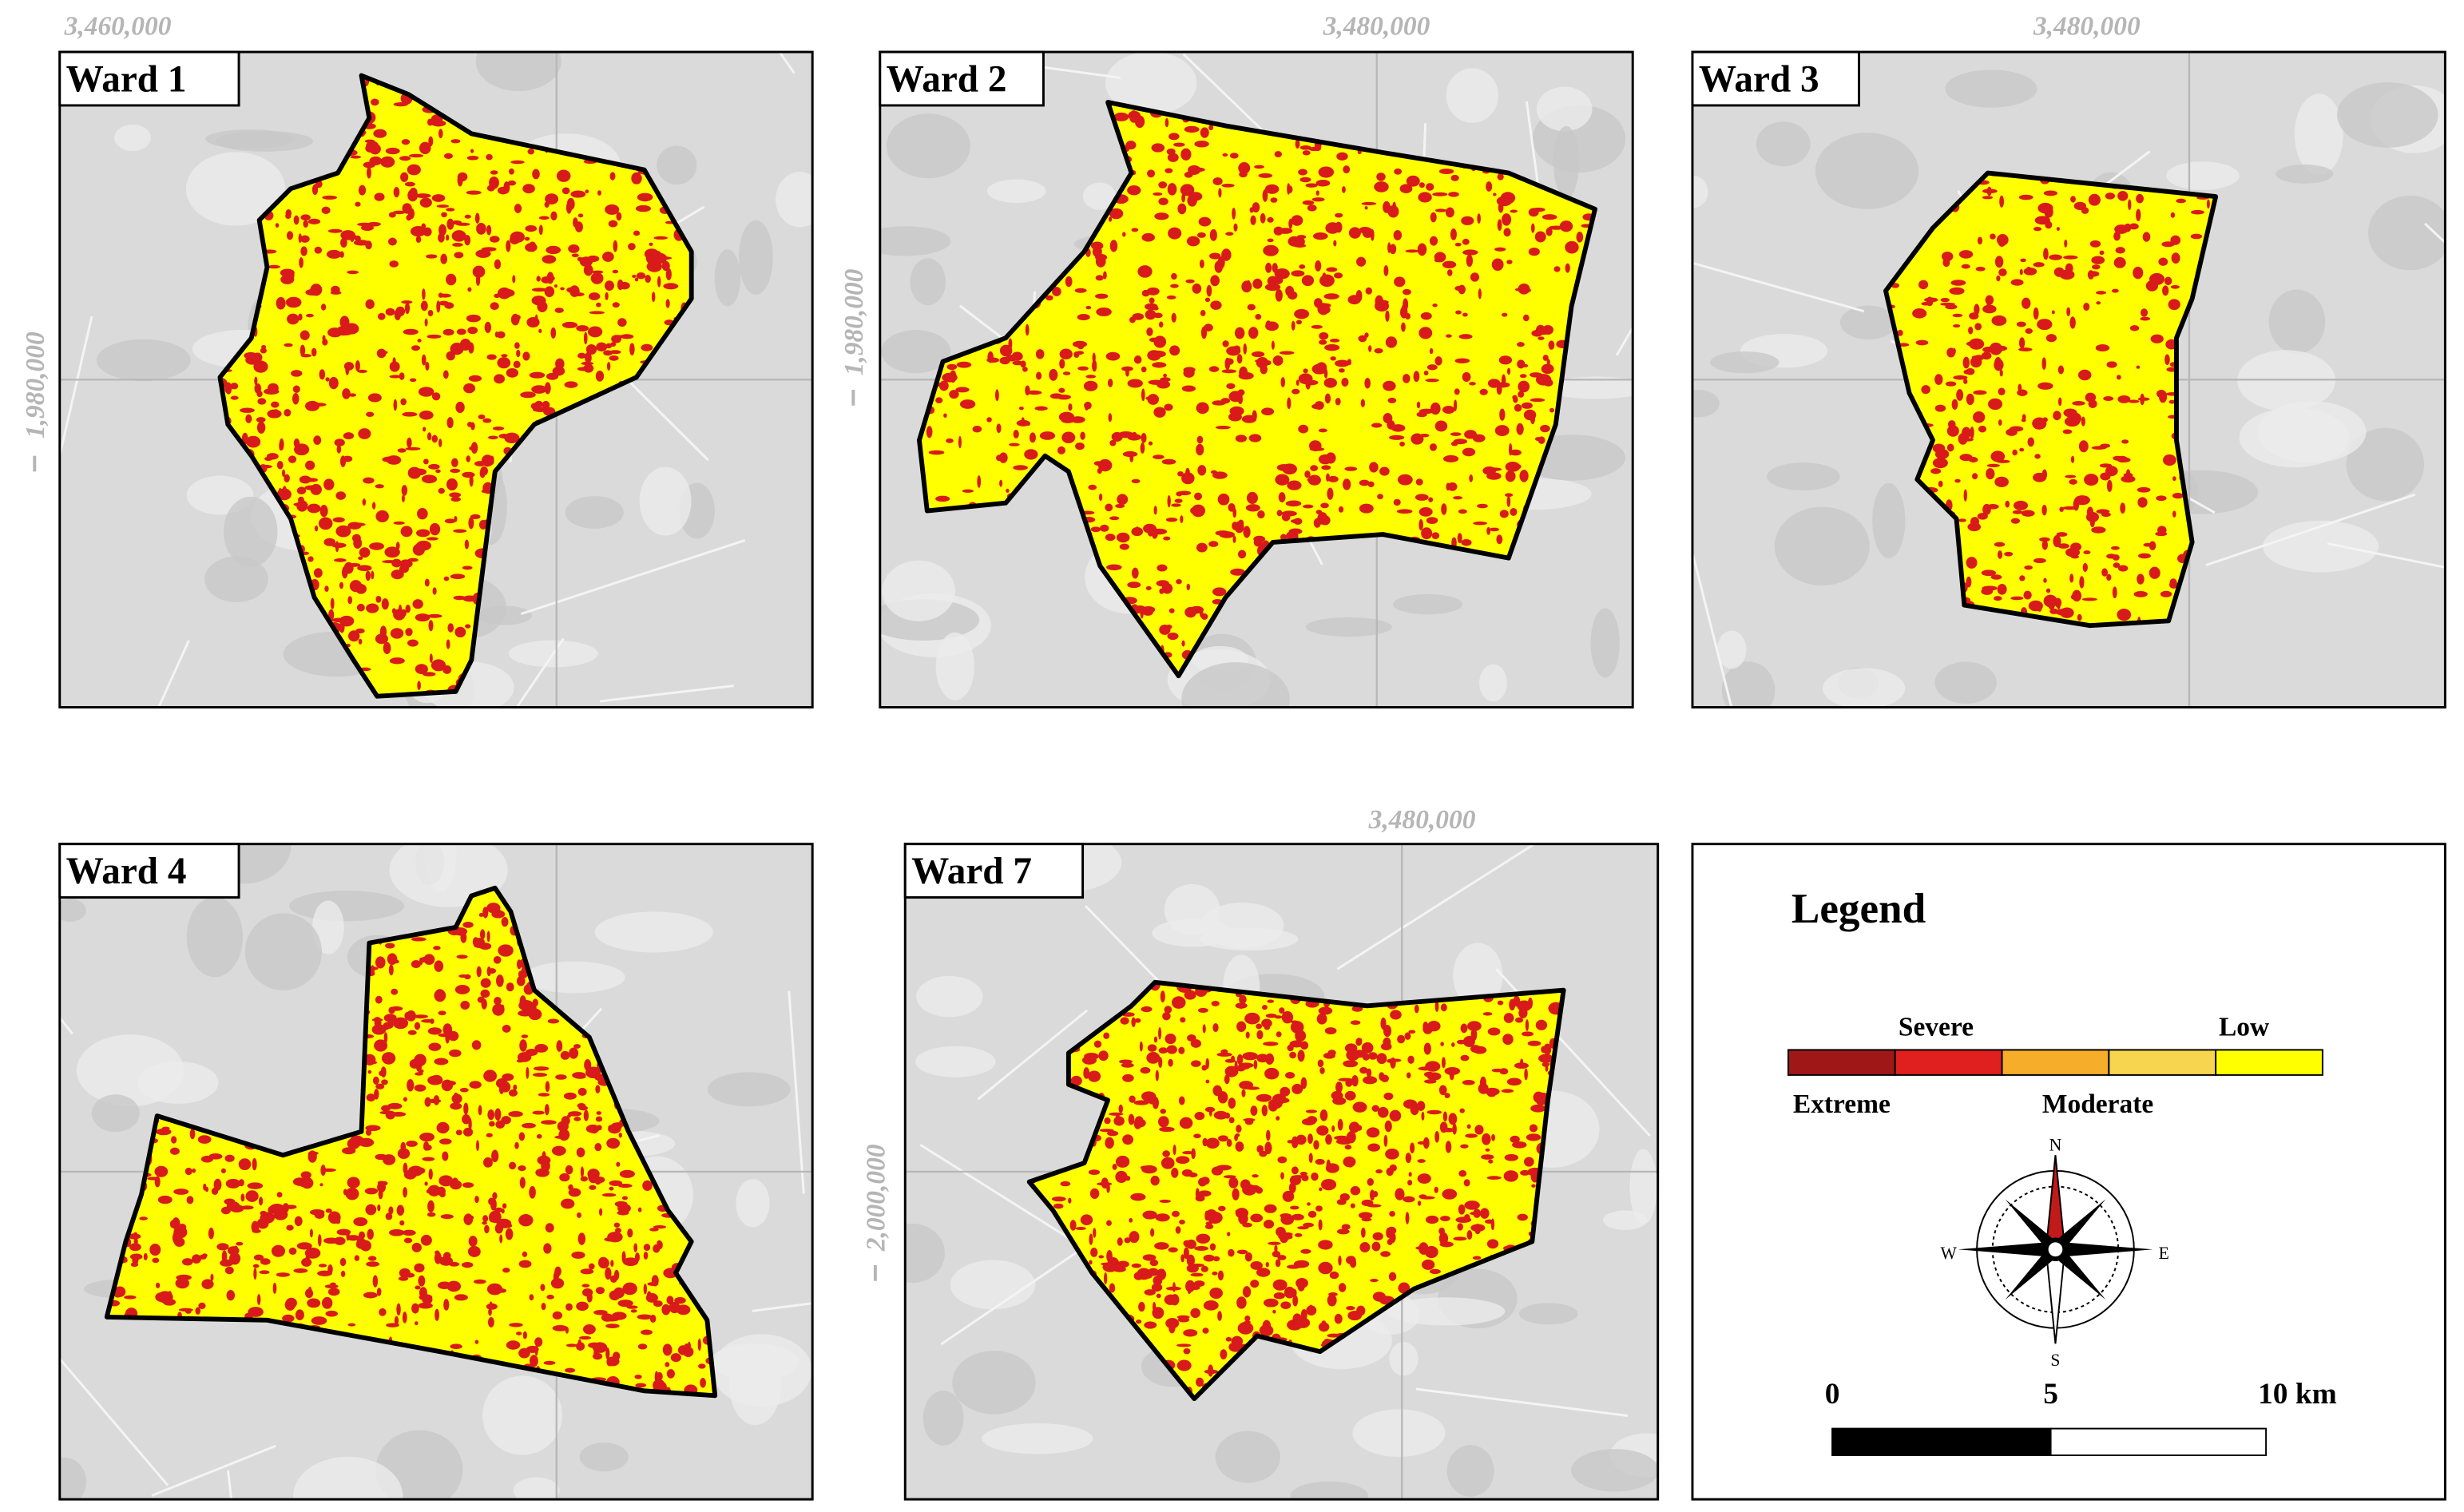 The height and width of the screenshot is (1512, 2464). Describe the element at coordinates (436, 1172) in the screenshot. I see `map-panel: Ward 4` at that location.